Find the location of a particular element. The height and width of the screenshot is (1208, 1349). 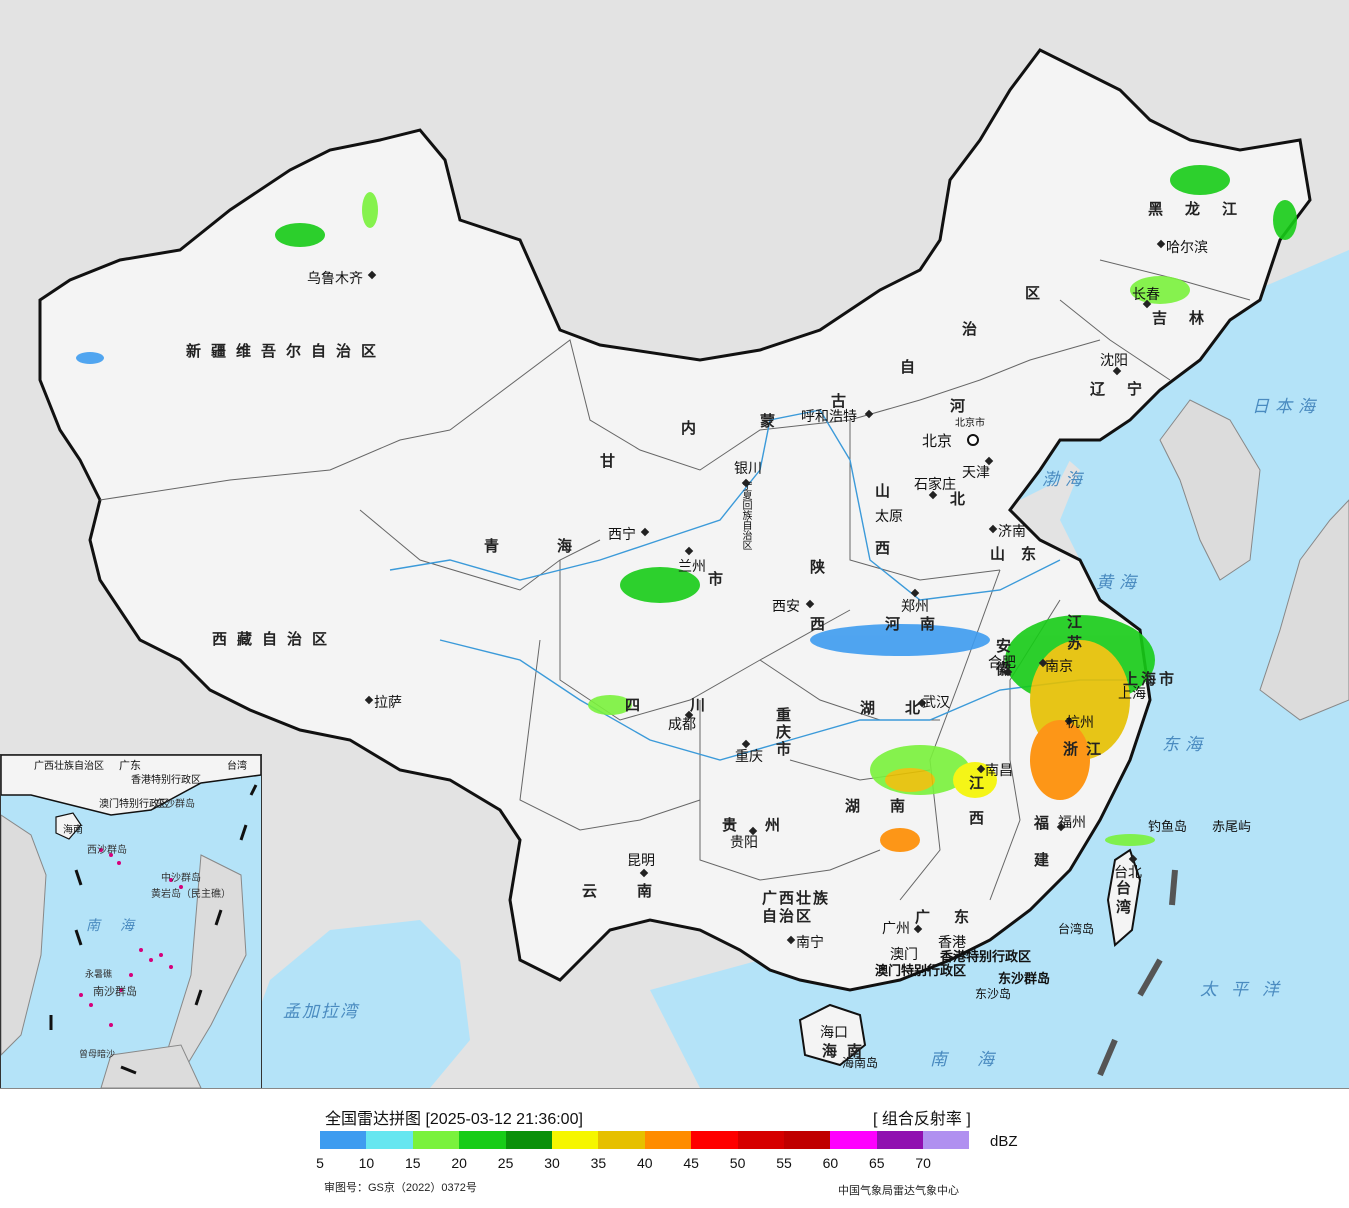

inset-label-hainan: 海南 is located at coordinates (73, 830).